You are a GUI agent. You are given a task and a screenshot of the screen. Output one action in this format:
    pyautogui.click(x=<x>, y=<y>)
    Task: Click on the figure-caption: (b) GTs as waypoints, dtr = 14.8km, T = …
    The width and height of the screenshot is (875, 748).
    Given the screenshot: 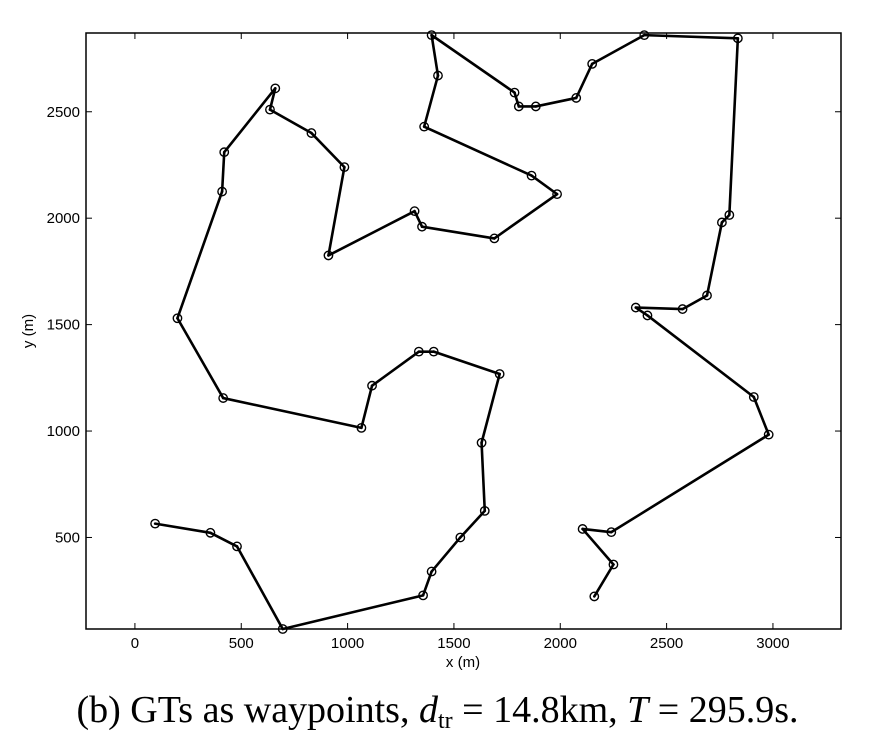 What is the action you would take?
    pyautogui.click(x=437, y=711)
    